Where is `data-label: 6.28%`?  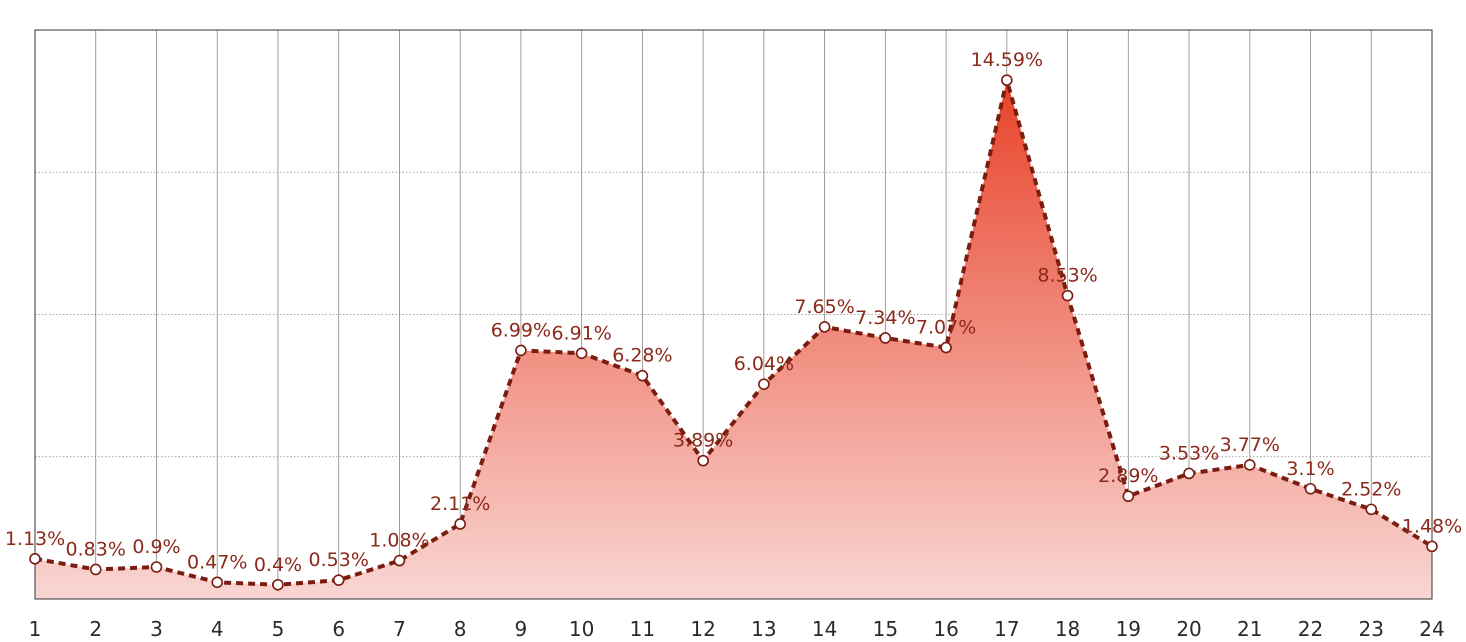 data-label: 6.28% is located at coordinates (642, 356).